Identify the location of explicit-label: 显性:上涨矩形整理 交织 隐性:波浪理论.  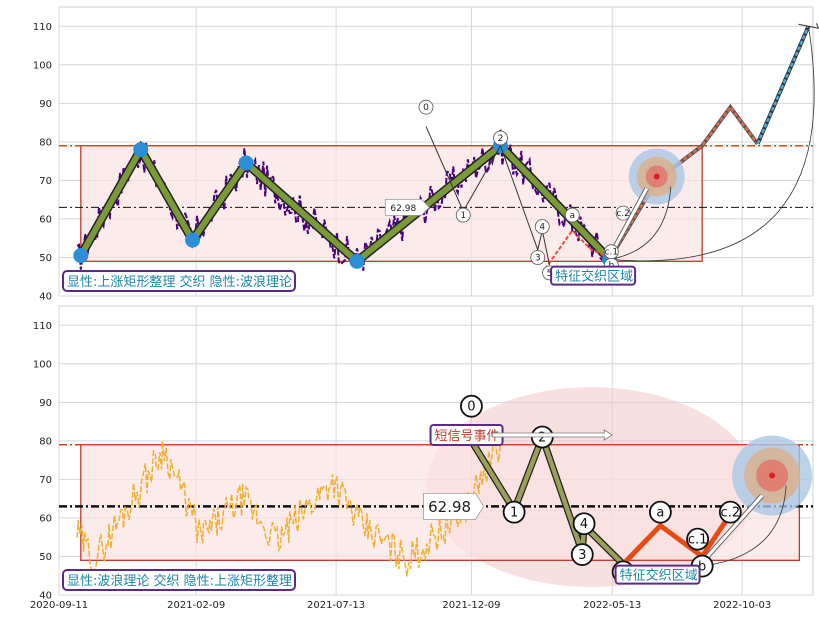
(179, 282).